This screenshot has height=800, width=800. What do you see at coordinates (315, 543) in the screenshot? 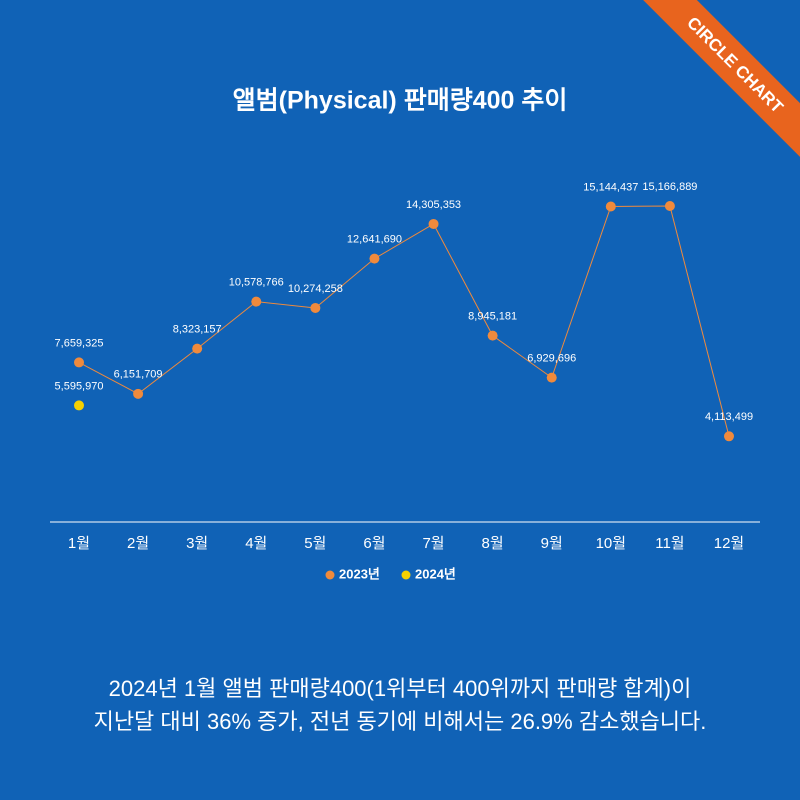
I see `x-tick-label: 5월` at bounding box center [315, 543].